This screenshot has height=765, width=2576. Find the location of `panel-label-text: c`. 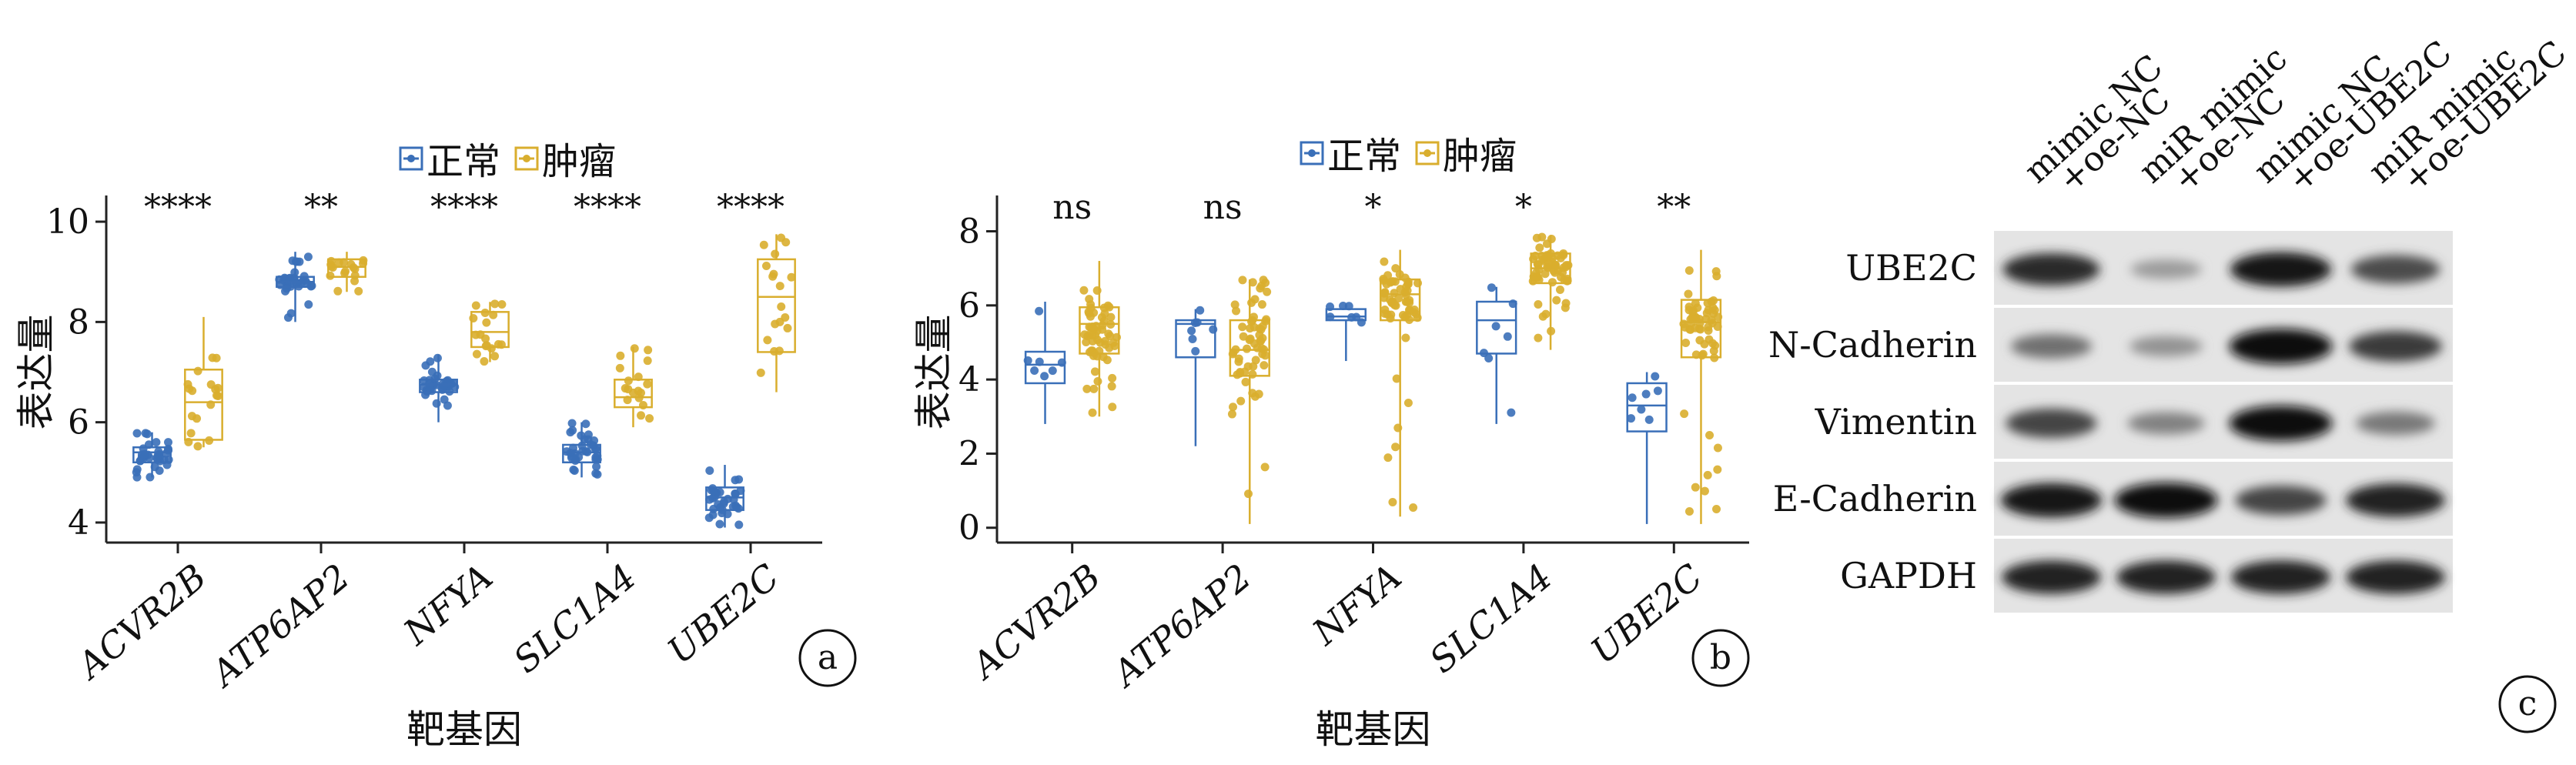

panel-label-text: c is located at coordinates (2528, 703).